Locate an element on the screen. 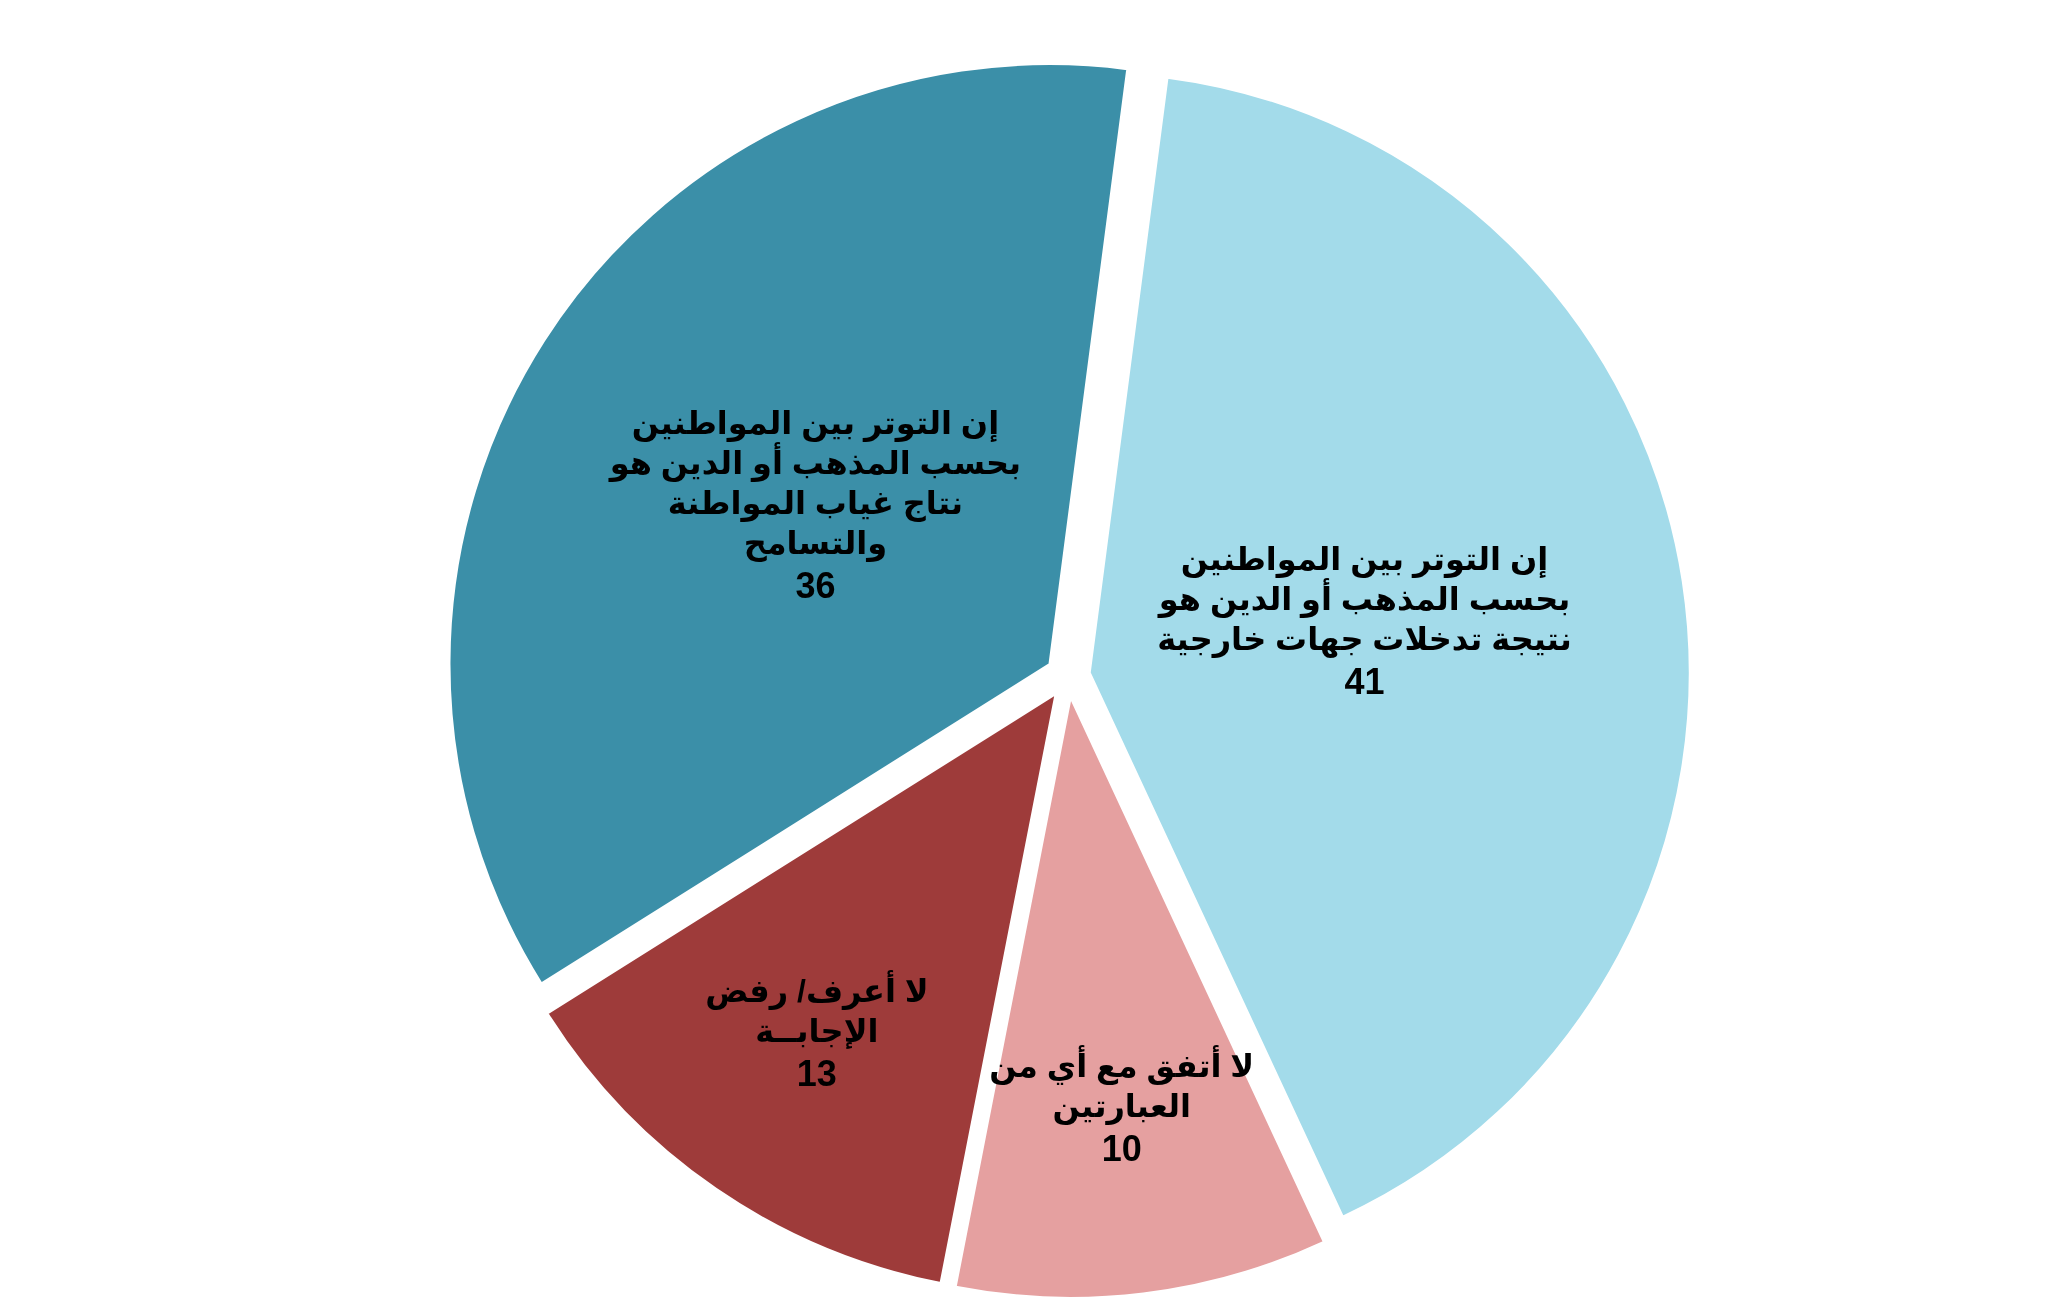 The height and width of the screenshot is (1307, 2069). data-label: 13 is located at coordinates (816, 1074).